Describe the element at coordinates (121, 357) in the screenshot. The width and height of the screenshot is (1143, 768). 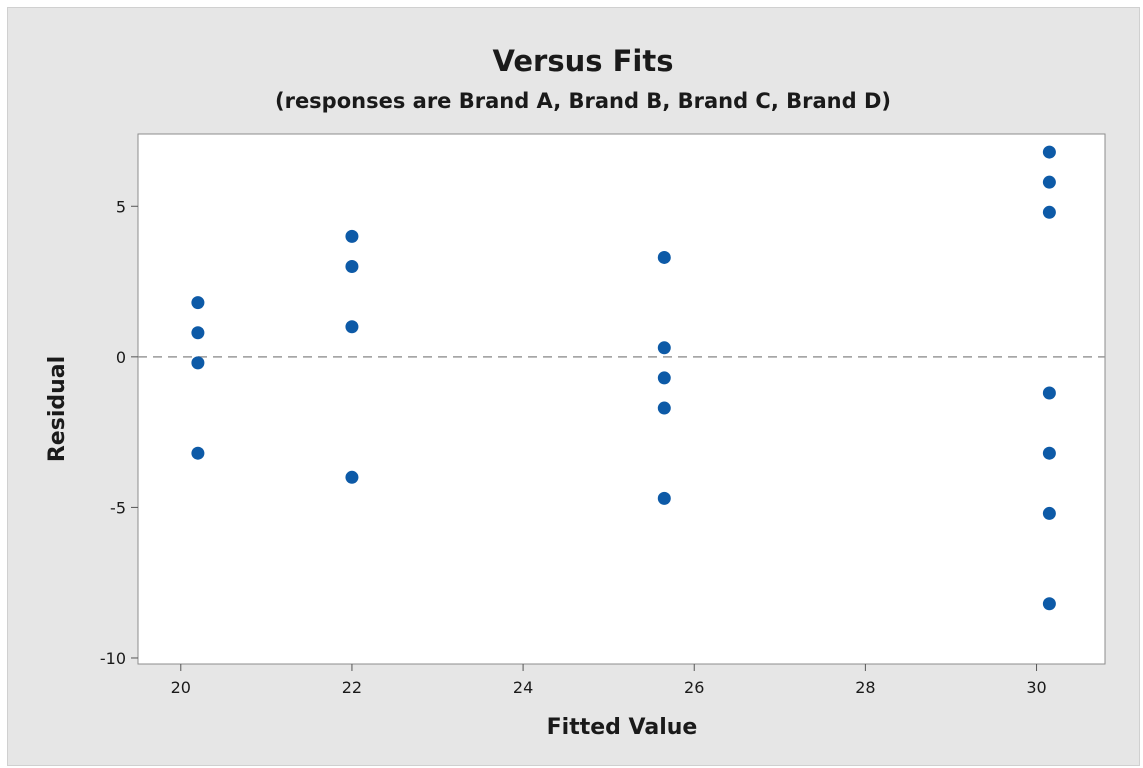
I see `y-tick-label: 0` at that location.